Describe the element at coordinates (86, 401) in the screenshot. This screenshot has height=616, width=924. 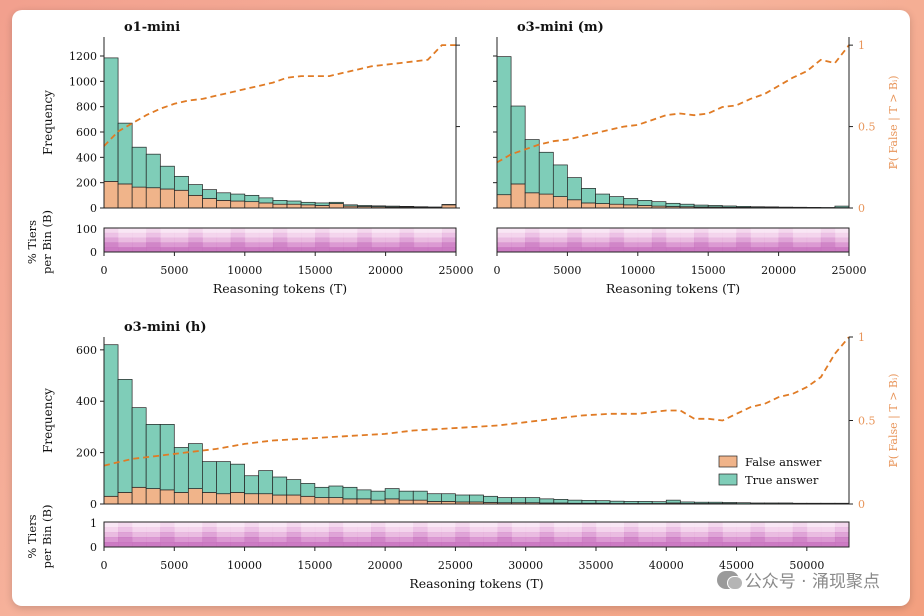
I see `y-tick-label: 400` at that location.